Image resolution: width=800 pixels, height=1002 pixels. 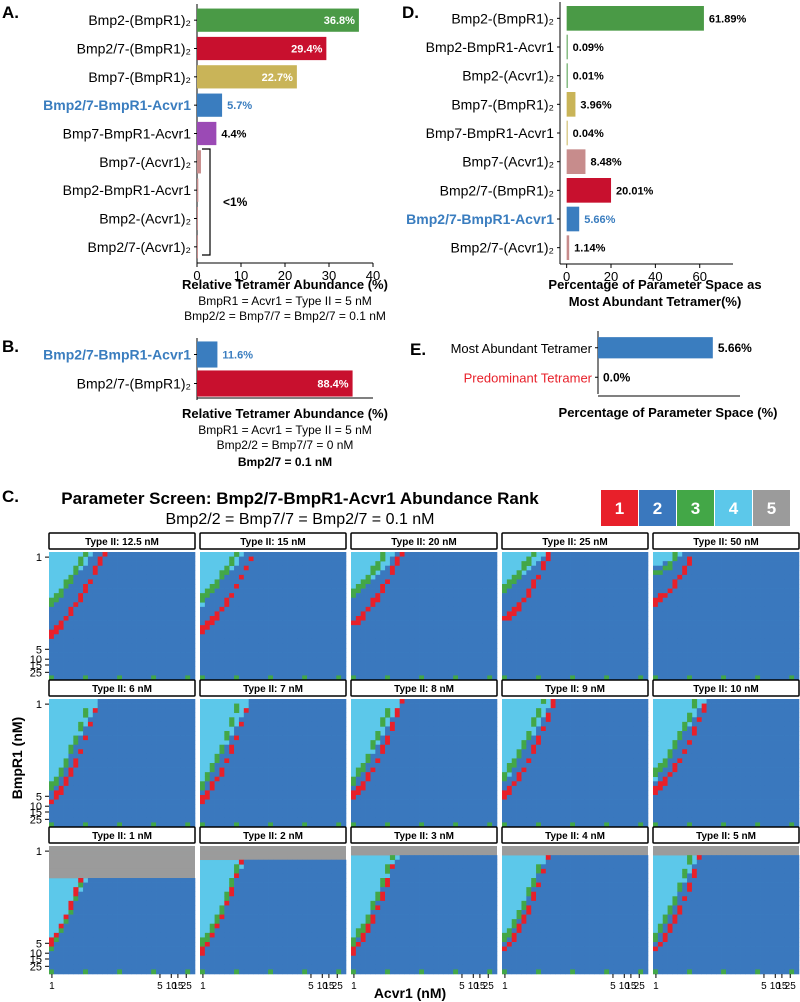 I want to click on bar, so click(x=567, y=47).